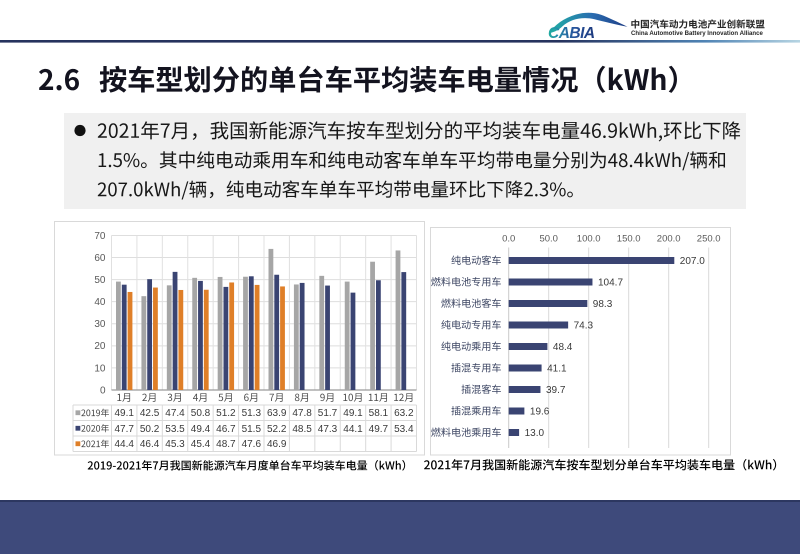 The height and width of the screenshot is (554, 800). I want to click on svg-text: 47.4, so click(175, 413).